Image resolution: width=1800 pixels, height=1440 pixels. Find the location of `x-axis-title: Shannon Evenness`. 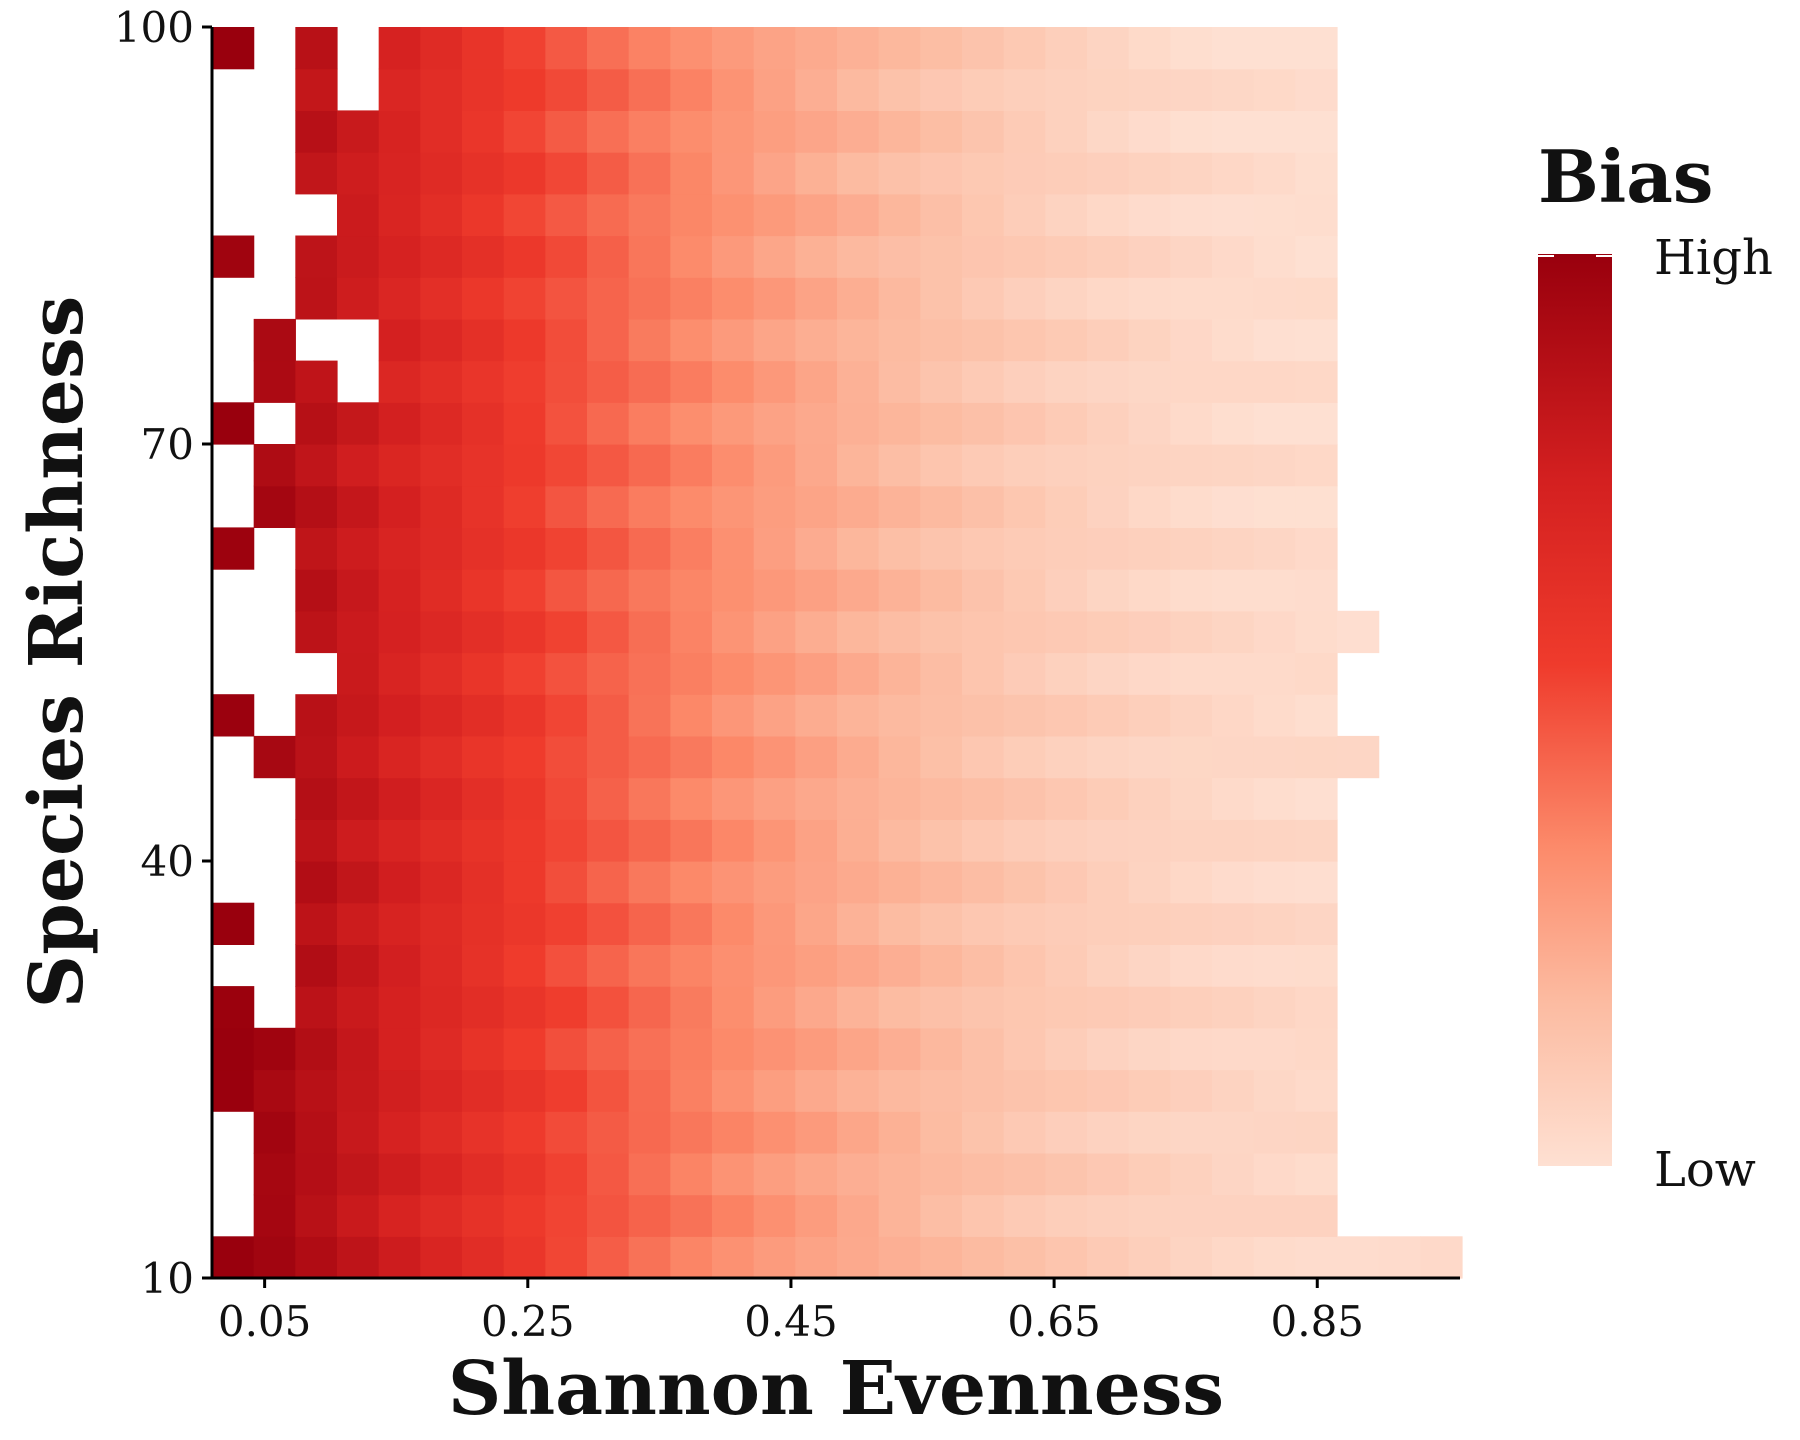

x-axis-title: Shannon Evenness is located at coordinates (836, 1389).